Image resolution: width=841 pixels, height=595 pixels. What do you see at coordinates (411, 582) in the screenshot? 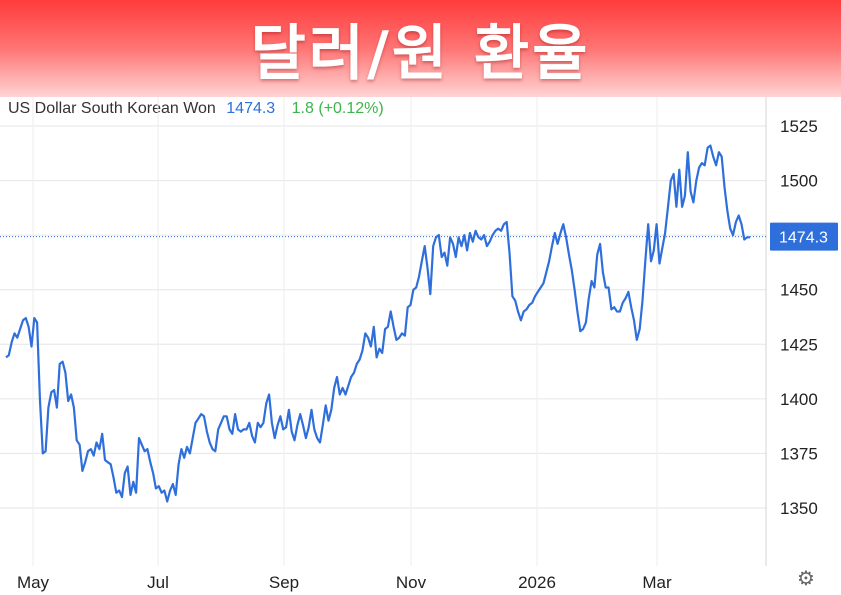
I see `x-tick-label: Nov` at bounding box center [411, 582].